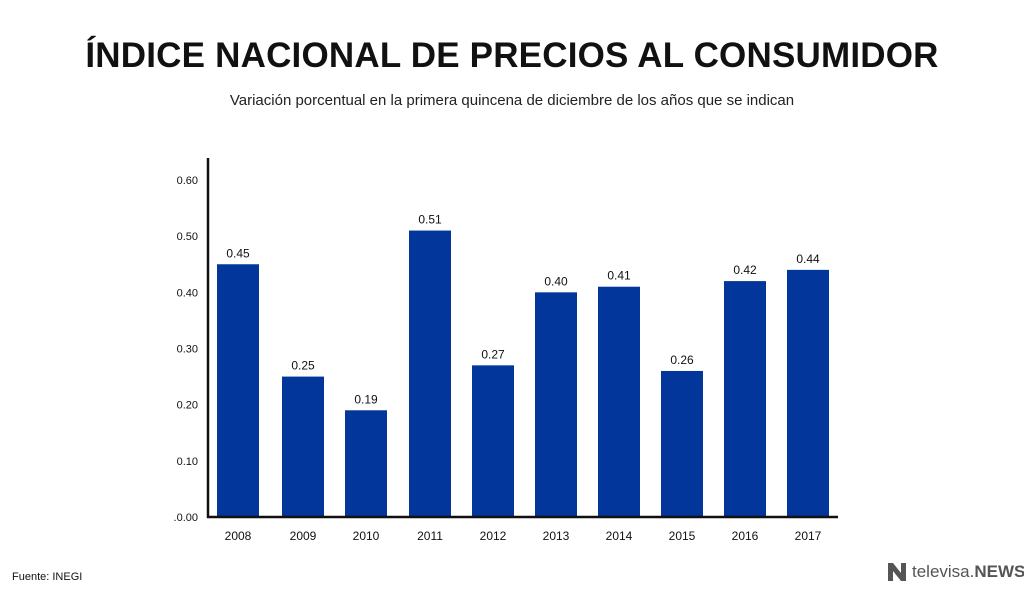 The width and height of the screenshot is (1024, 602). I want to click on x-tick-label-2013: 2013, so click(556, 536).